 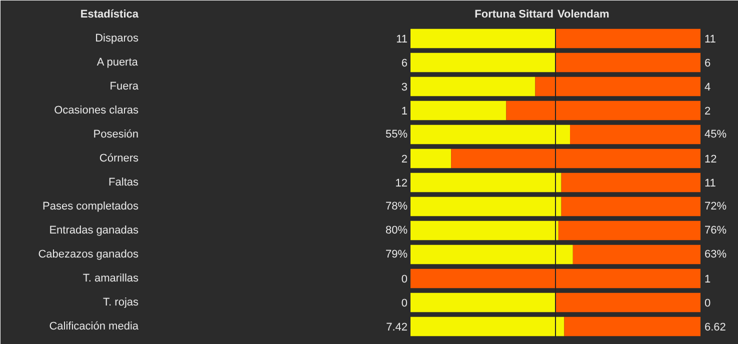 I want to click on y-tick-label: A puerta, so click(x=117, y=62).